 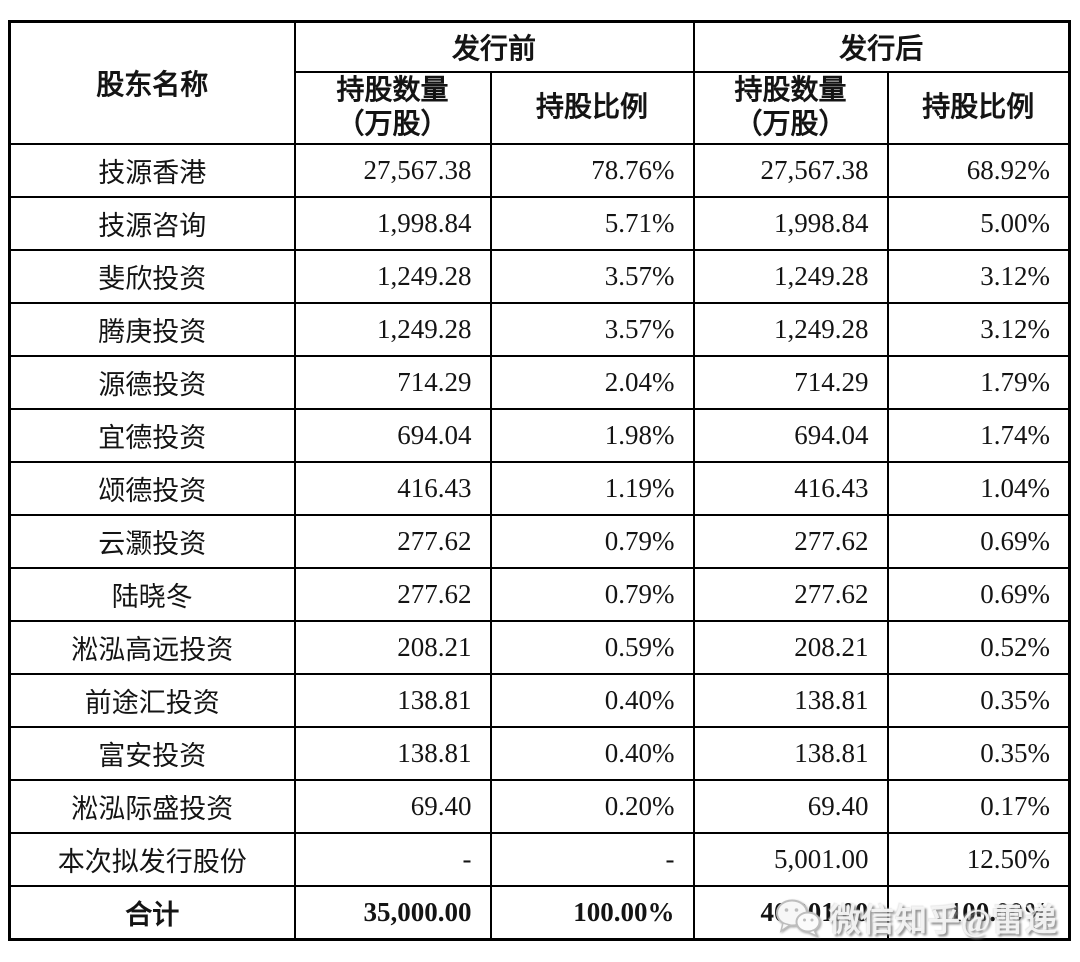 I want to click on col-header-pre-pct: 持股比例, so click(x=592, y=108).